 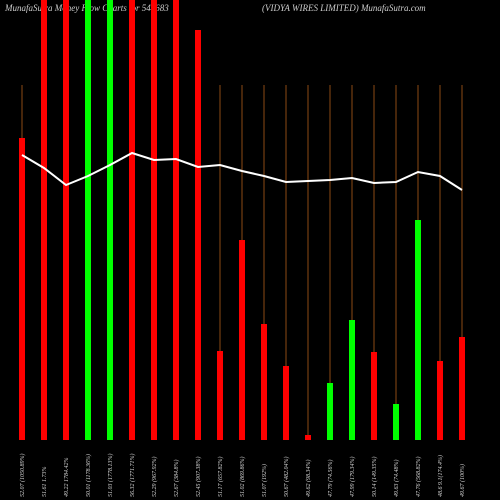 What do you see at coordinates (22, 476) in the screenshot?
I see `x-tick-label: 52.07 (1050.89%)` at bounding box center [22, 476].